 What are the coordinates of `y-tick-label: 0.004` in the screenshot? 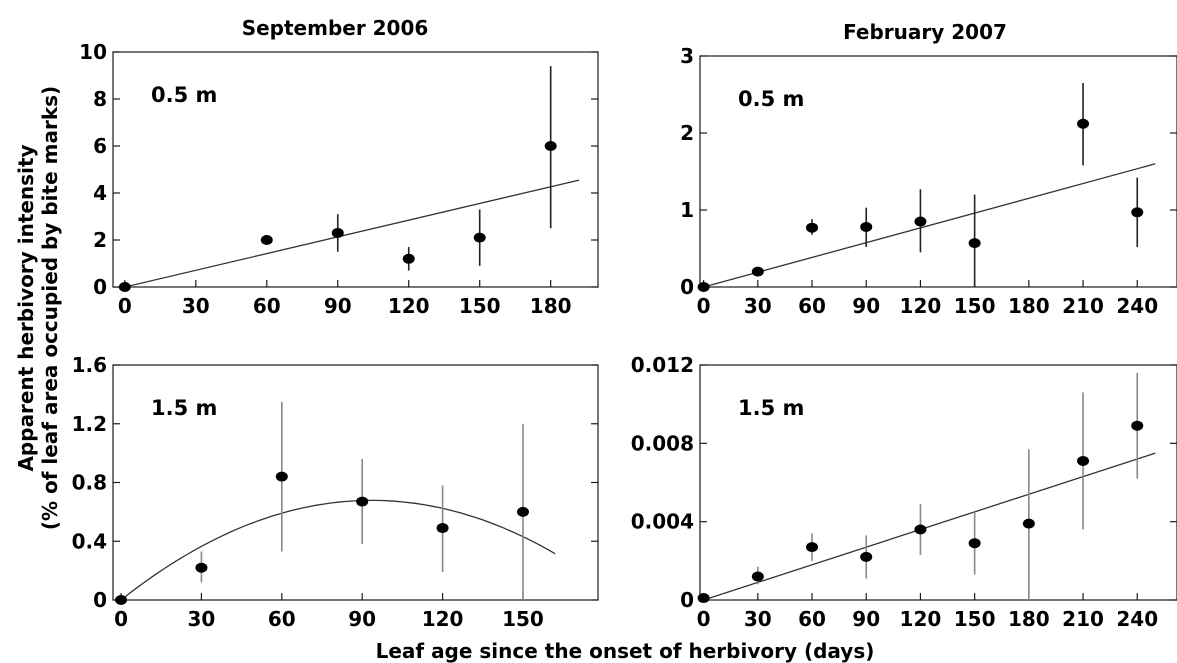 It's located at (662, 522).